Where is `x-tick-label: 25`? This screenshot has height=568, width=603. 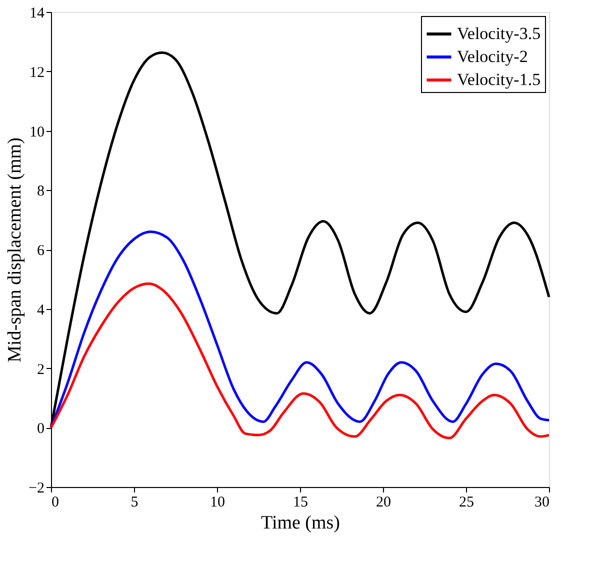 x-tick-label: 25 is located at coordinates (466, 502).